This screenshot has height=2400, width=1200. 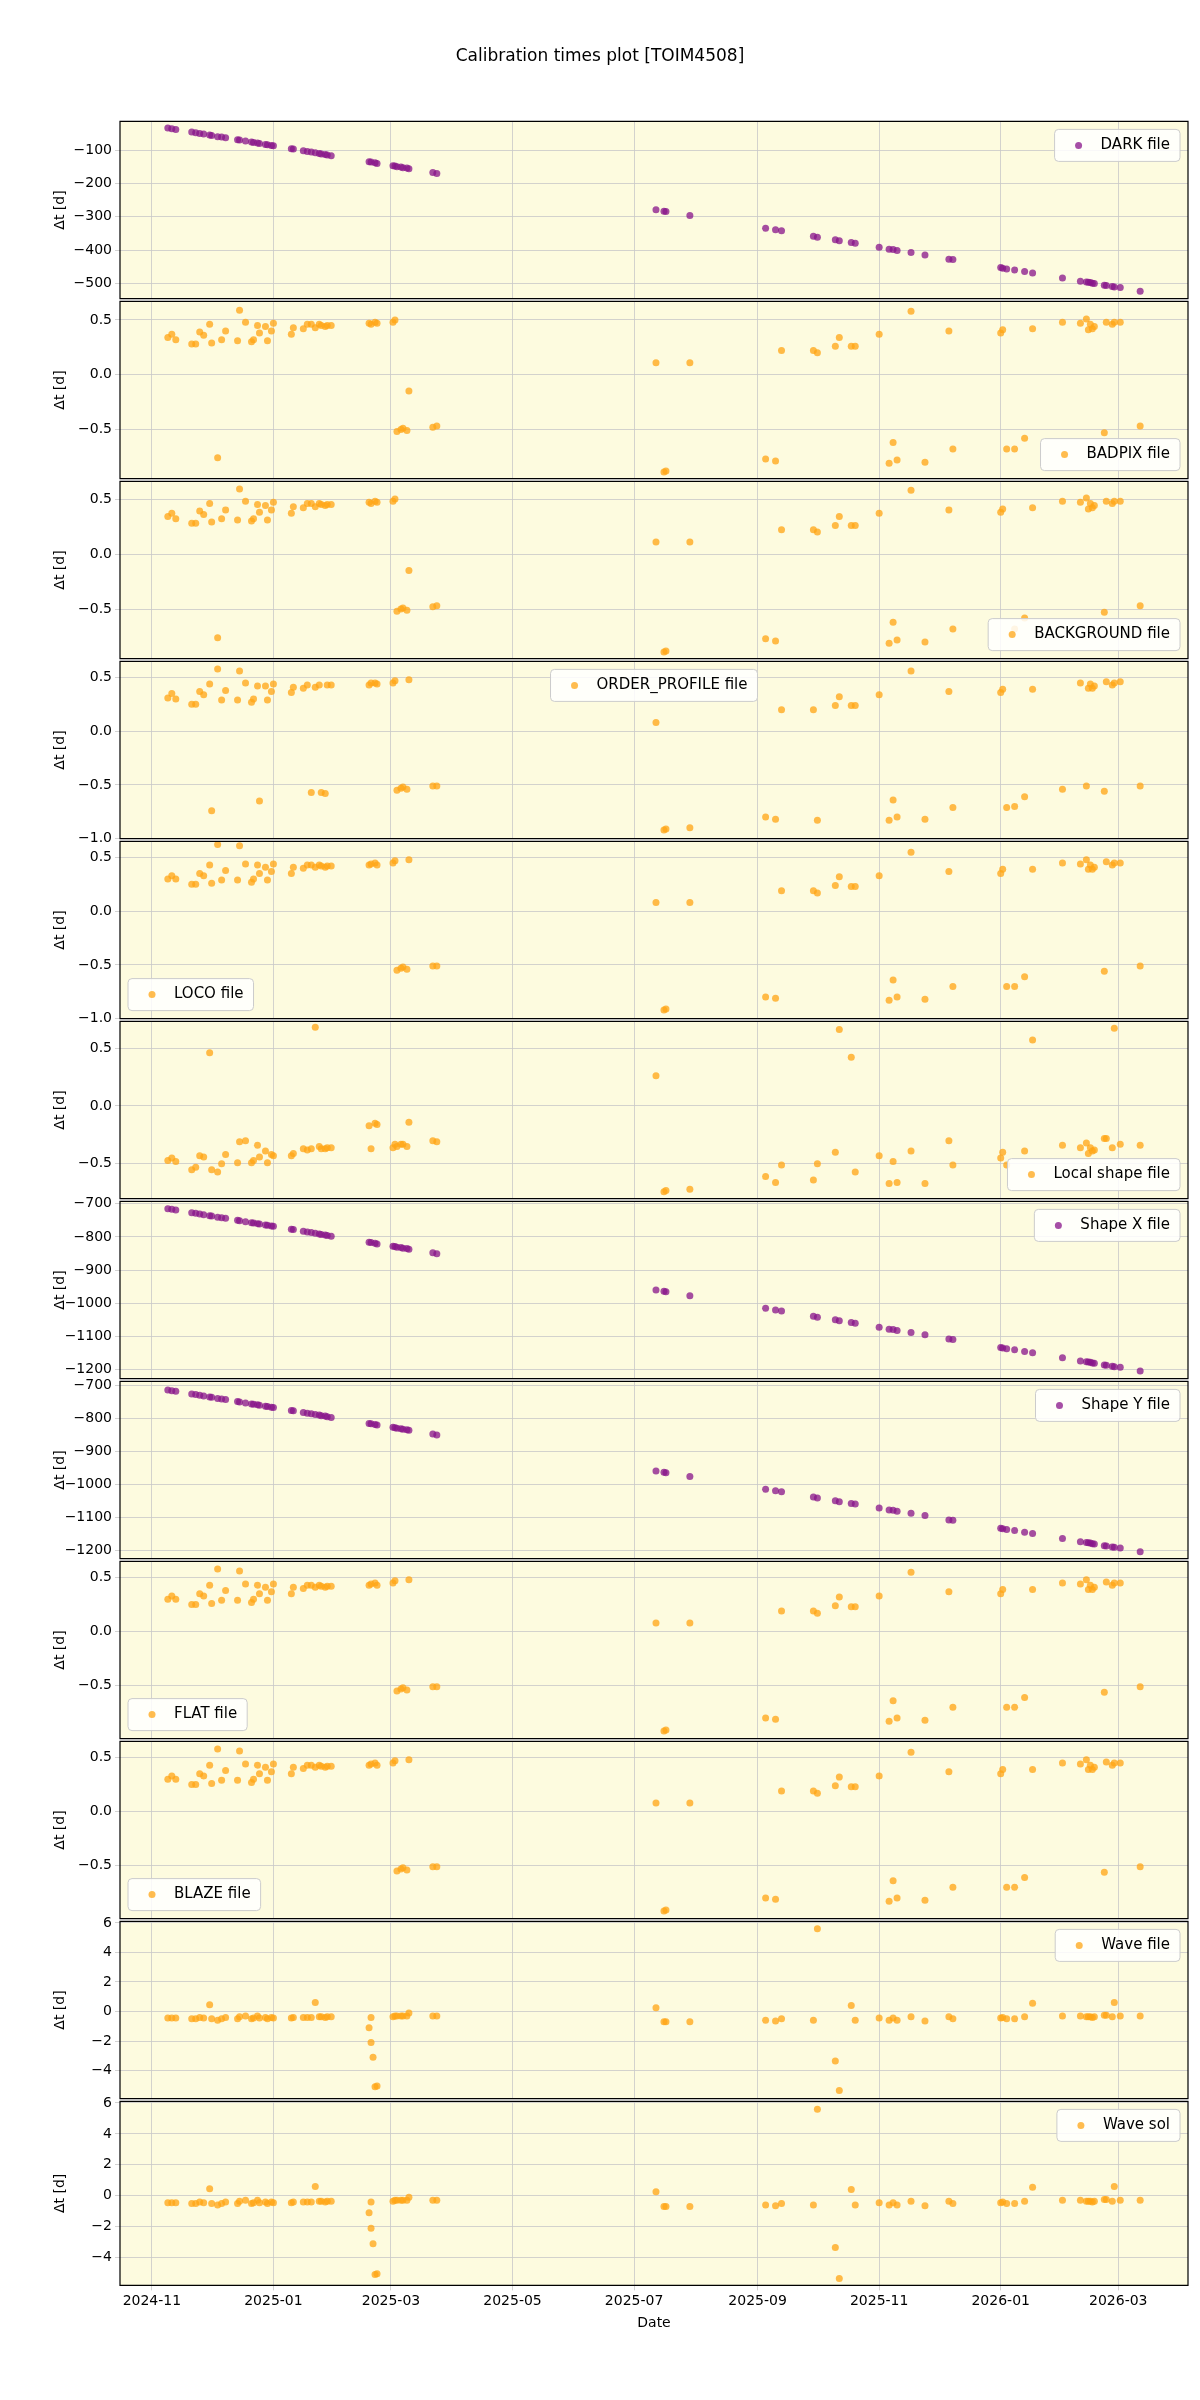 I want to click on x-tick-label: 2025-11, so click(x=879, y=2300).